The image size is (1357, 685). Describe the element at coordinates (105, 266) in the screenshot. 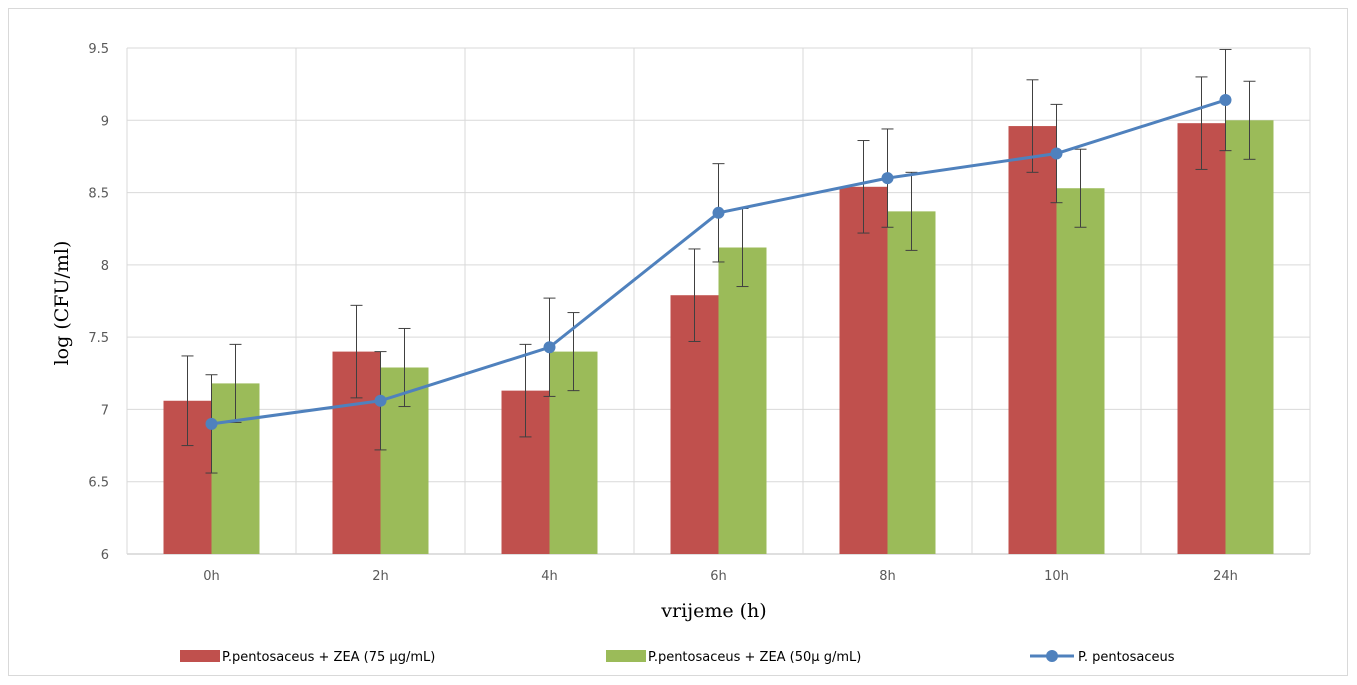

I see `y-tick-label: 8` at that location.